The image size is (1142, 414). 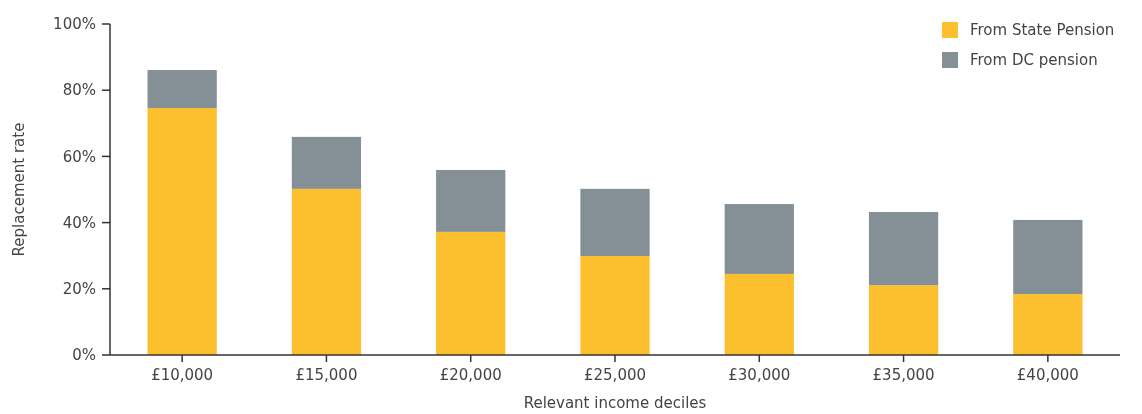 I want to click on x-tick-label: £15,000, so click(x=326, y=375).